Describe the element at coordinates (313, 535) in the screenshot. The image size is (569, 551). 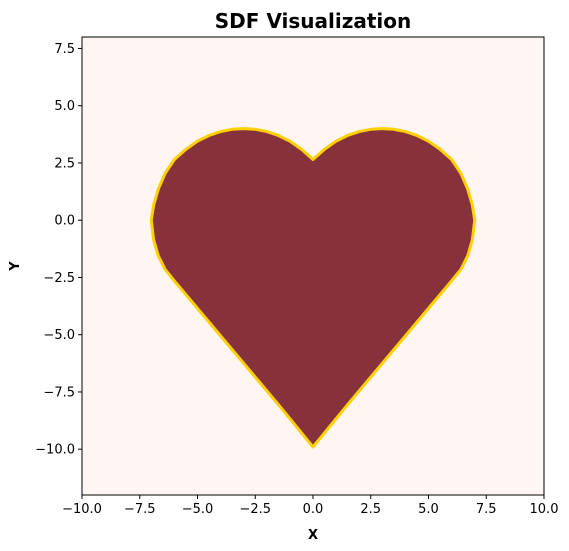
I see `x-axis-label: X` at that location.